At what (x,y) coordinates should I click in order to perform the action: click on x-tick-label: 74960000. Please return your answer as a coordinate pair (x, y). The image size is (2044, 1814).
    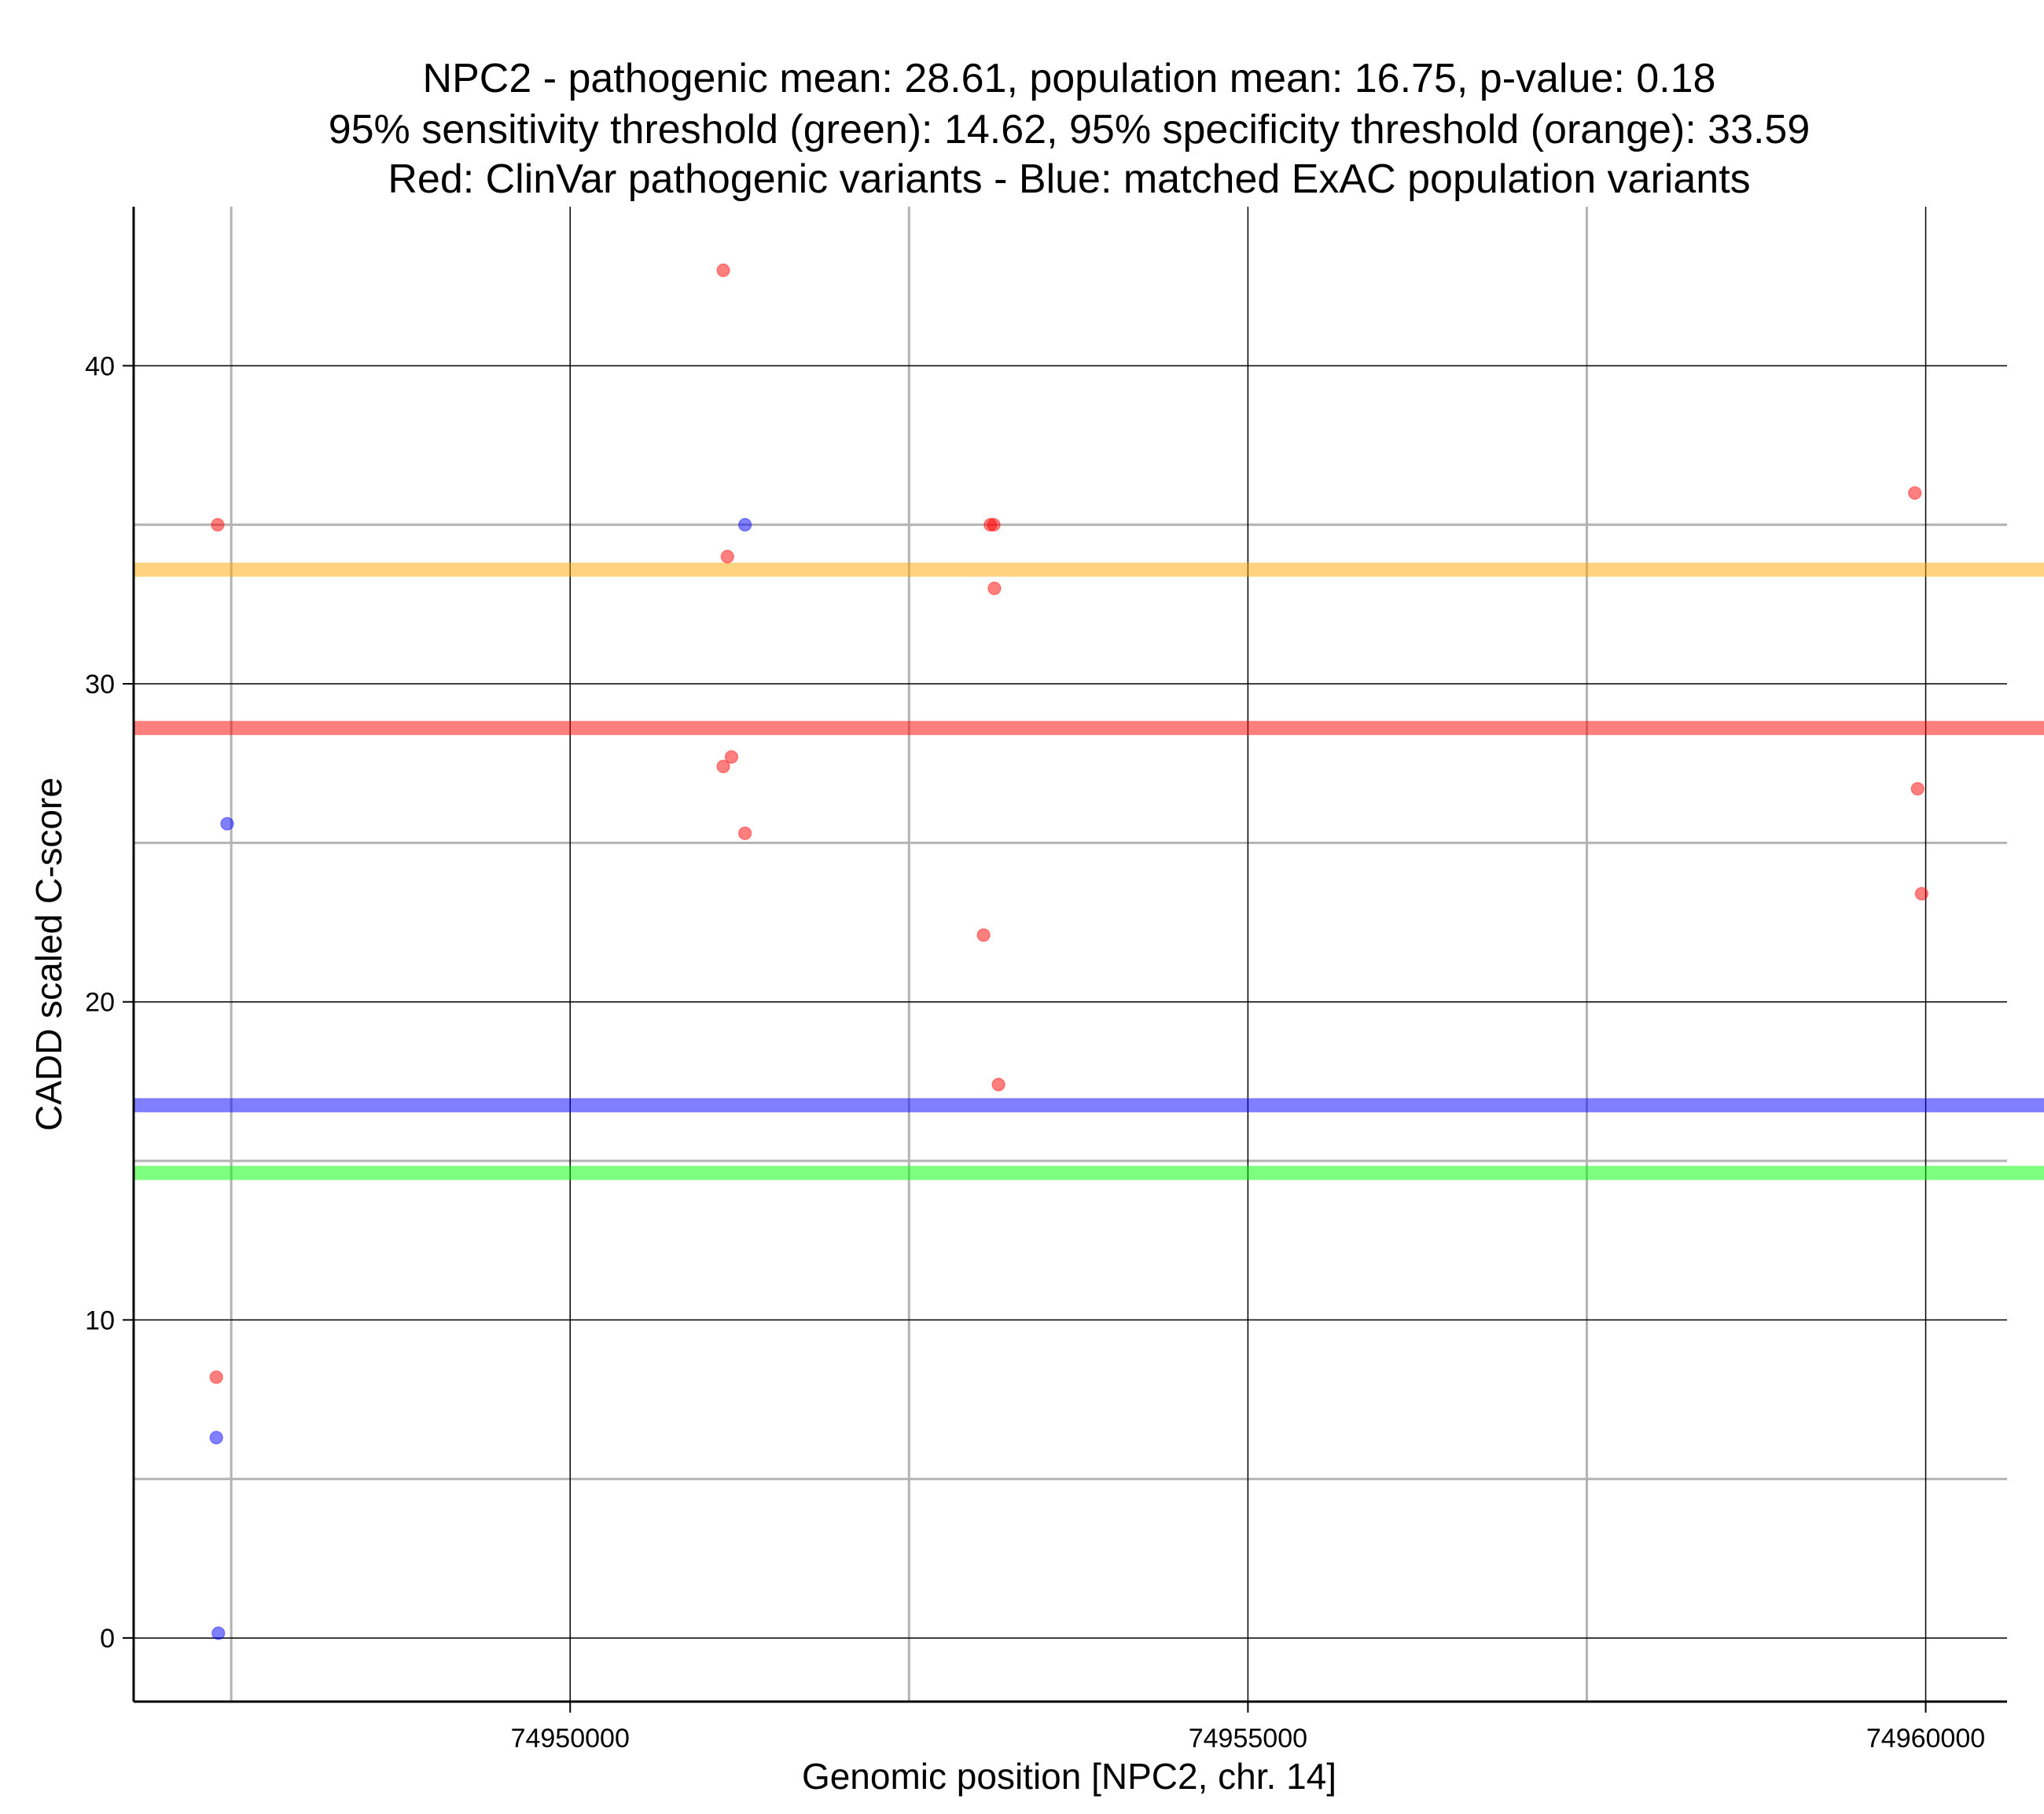
    Looking at the image, I should click on (1926, 1738).